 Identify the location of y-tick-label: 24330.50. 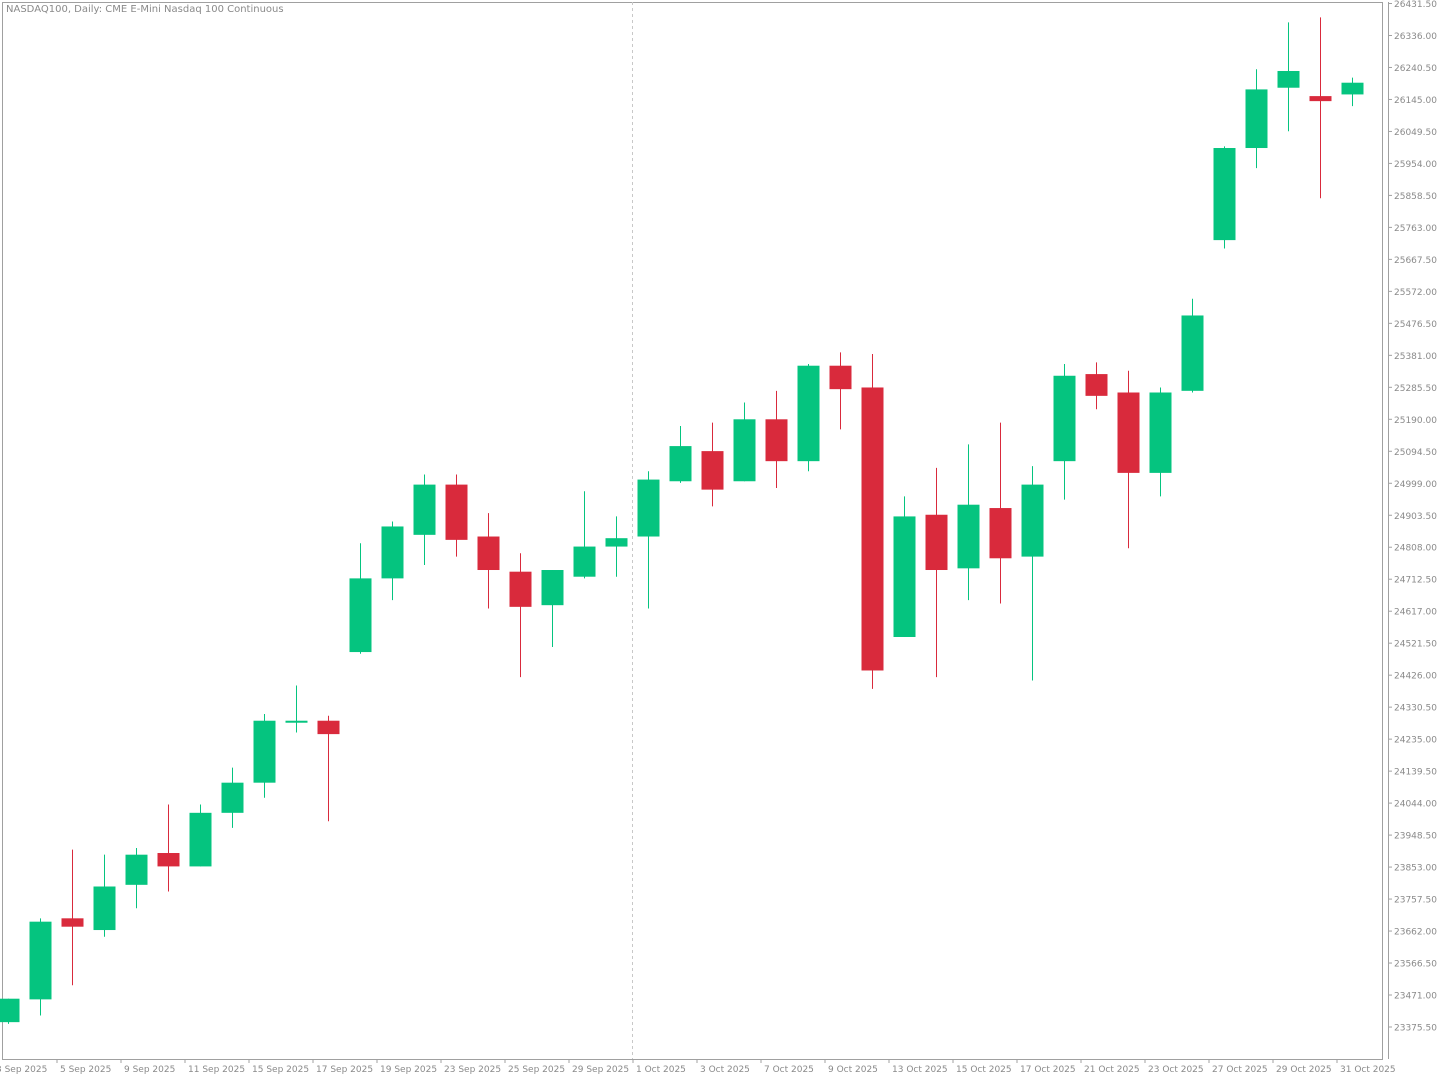
(1415, 709).